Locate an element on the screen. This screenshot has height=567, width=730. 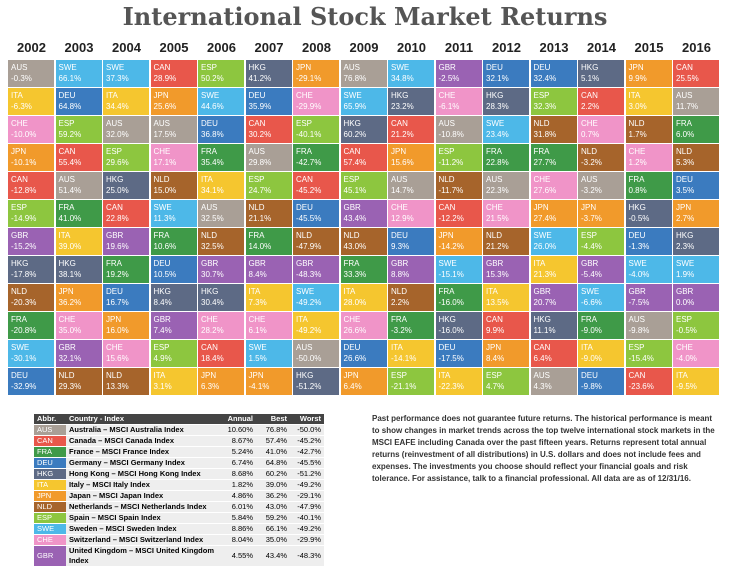
cell-value: 23.4% is located at coordinates (497, 134).